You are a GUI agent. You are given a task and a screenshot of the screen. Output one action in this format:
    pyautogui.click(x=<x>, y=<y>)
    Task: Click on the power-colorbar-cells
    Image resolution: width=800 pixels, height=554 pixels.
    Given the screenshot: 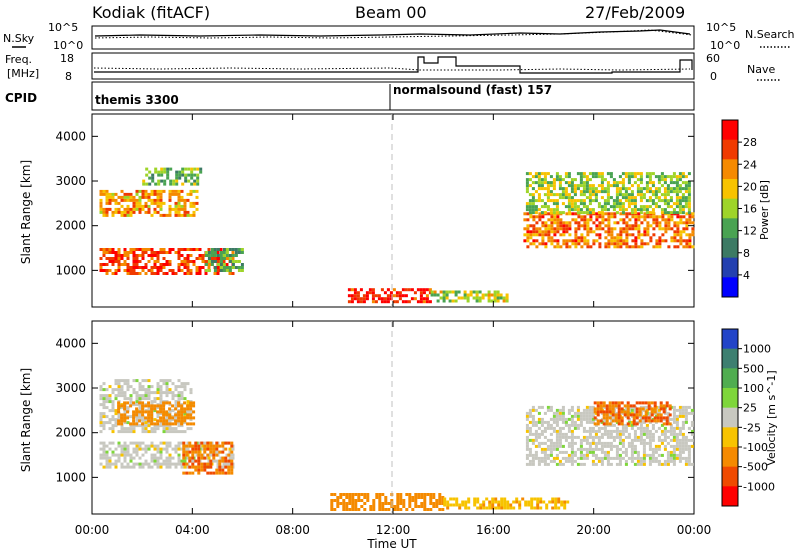 What is the action you would take?
    pyautogui.click(x=730, y=209)
    